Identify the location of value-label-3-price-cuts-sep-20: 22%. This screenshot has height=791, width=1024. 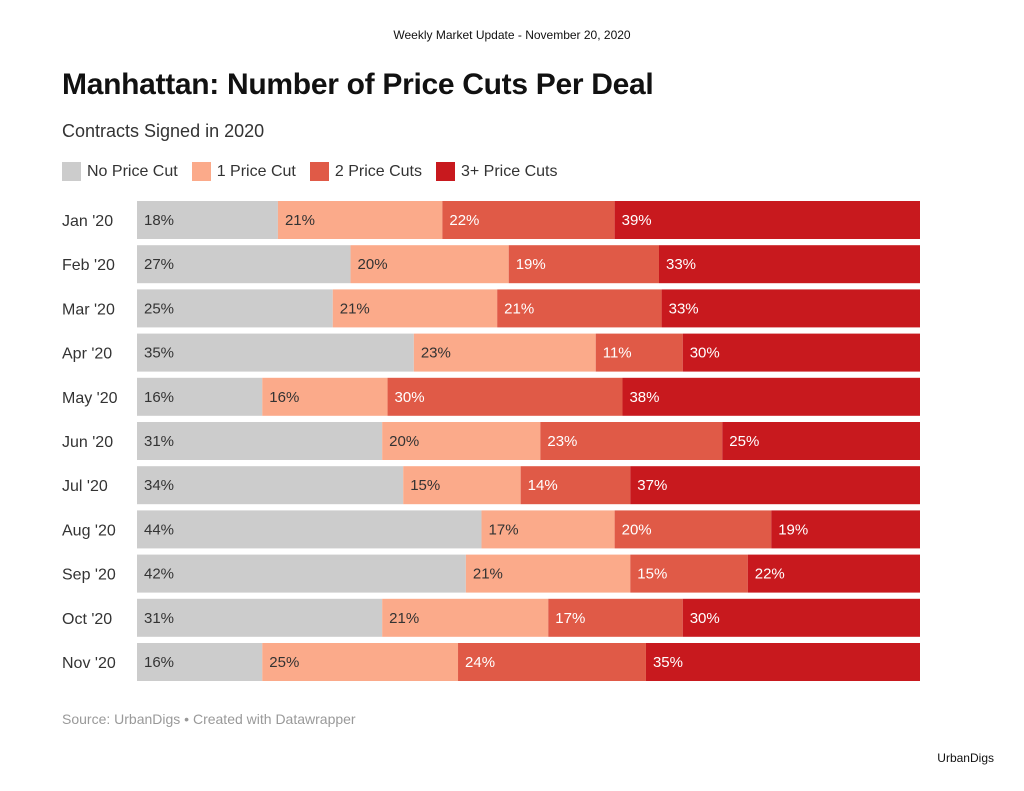
(770, 574).